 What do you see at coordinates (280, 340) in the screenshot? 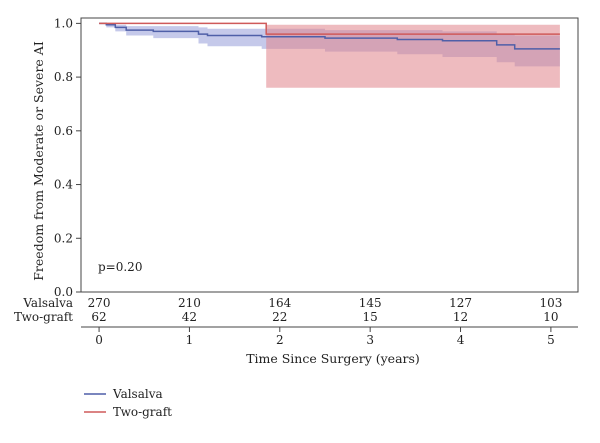
I see `x-tick-label: 2` at bounding box center [280, 340].